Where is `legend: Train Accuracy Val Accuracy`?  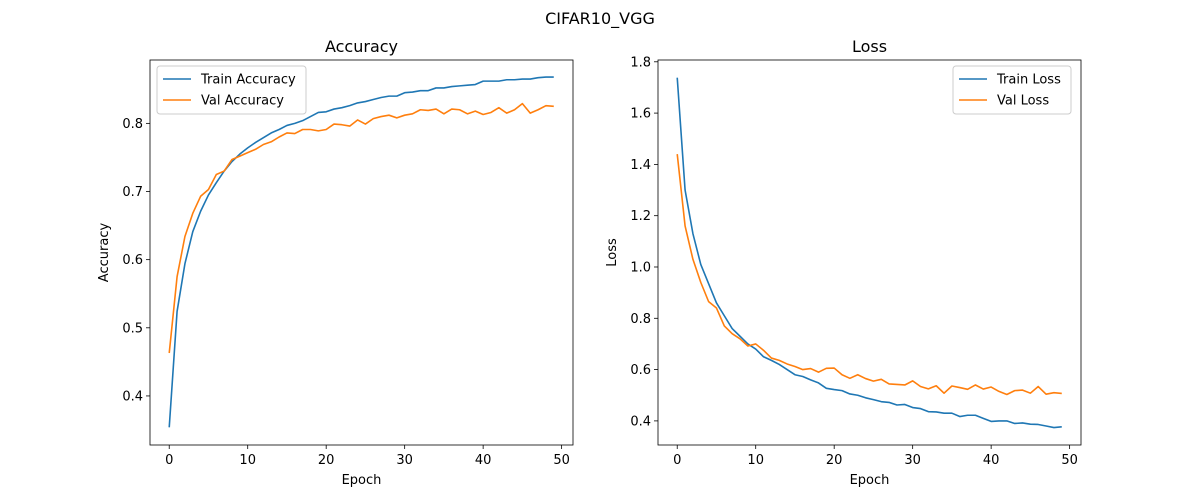
legend: Train Accuracy Val Accuracy is located at coordinates (231, 90).